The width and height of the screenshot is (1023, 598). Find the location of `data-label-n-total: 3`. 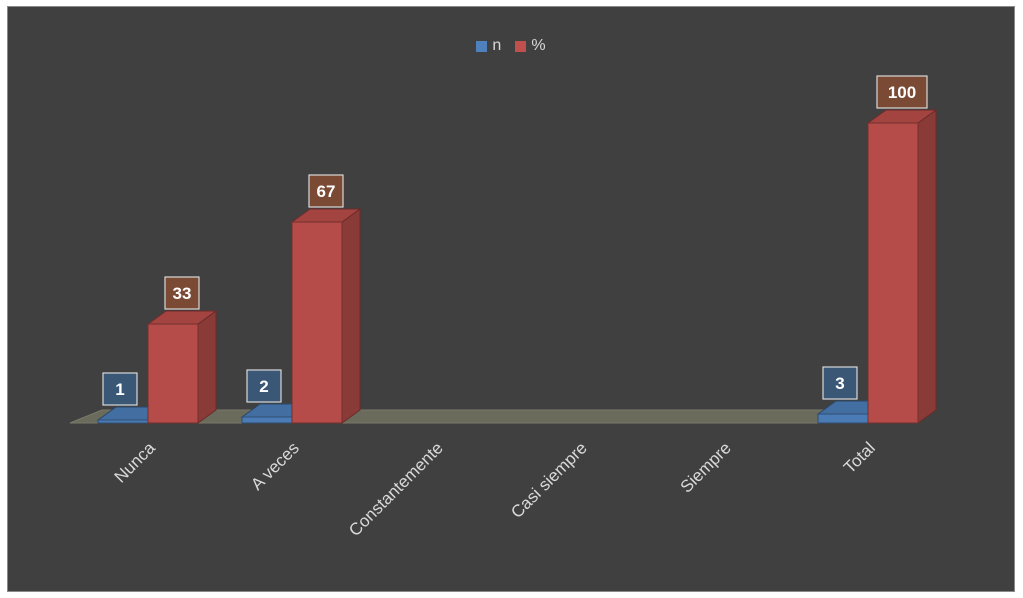

data-label-n-total: 3 is located at coordinates (839, 383).